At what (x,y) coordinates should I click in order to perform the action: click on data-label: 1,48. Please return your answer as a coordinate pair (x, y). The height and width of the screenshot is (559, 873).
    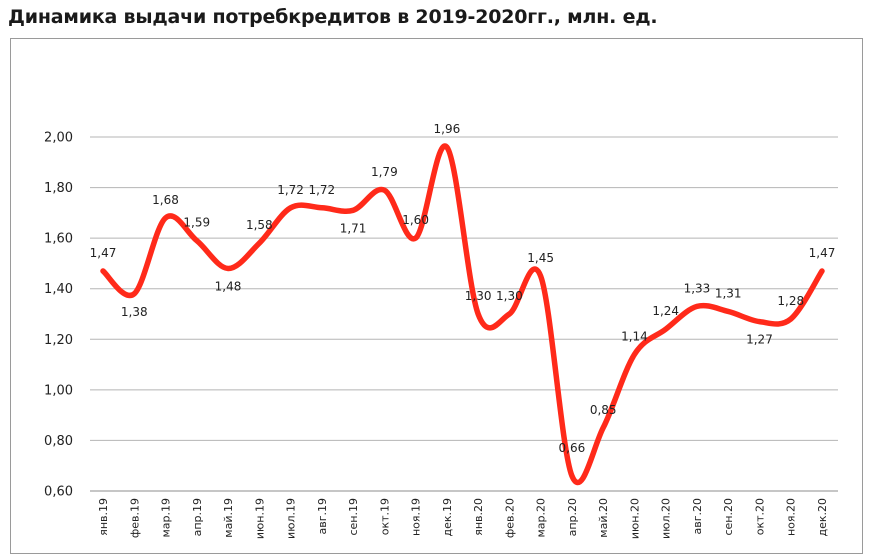
    Looking at the image, I should click on (228, 286).